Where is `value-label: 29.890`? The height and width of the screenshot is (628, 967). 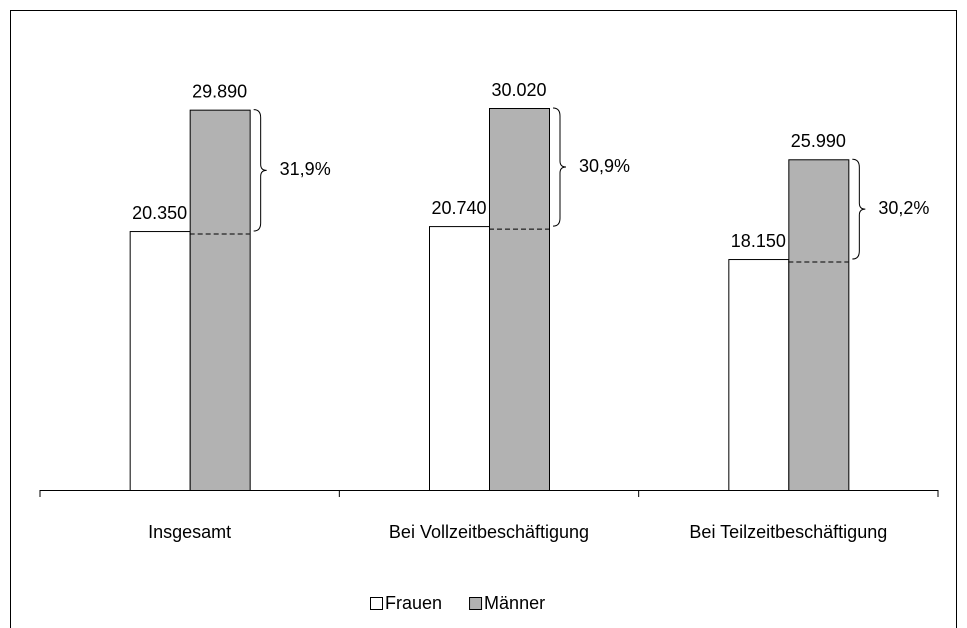
value-label: 29.890 is located at coordinates (219, 91).